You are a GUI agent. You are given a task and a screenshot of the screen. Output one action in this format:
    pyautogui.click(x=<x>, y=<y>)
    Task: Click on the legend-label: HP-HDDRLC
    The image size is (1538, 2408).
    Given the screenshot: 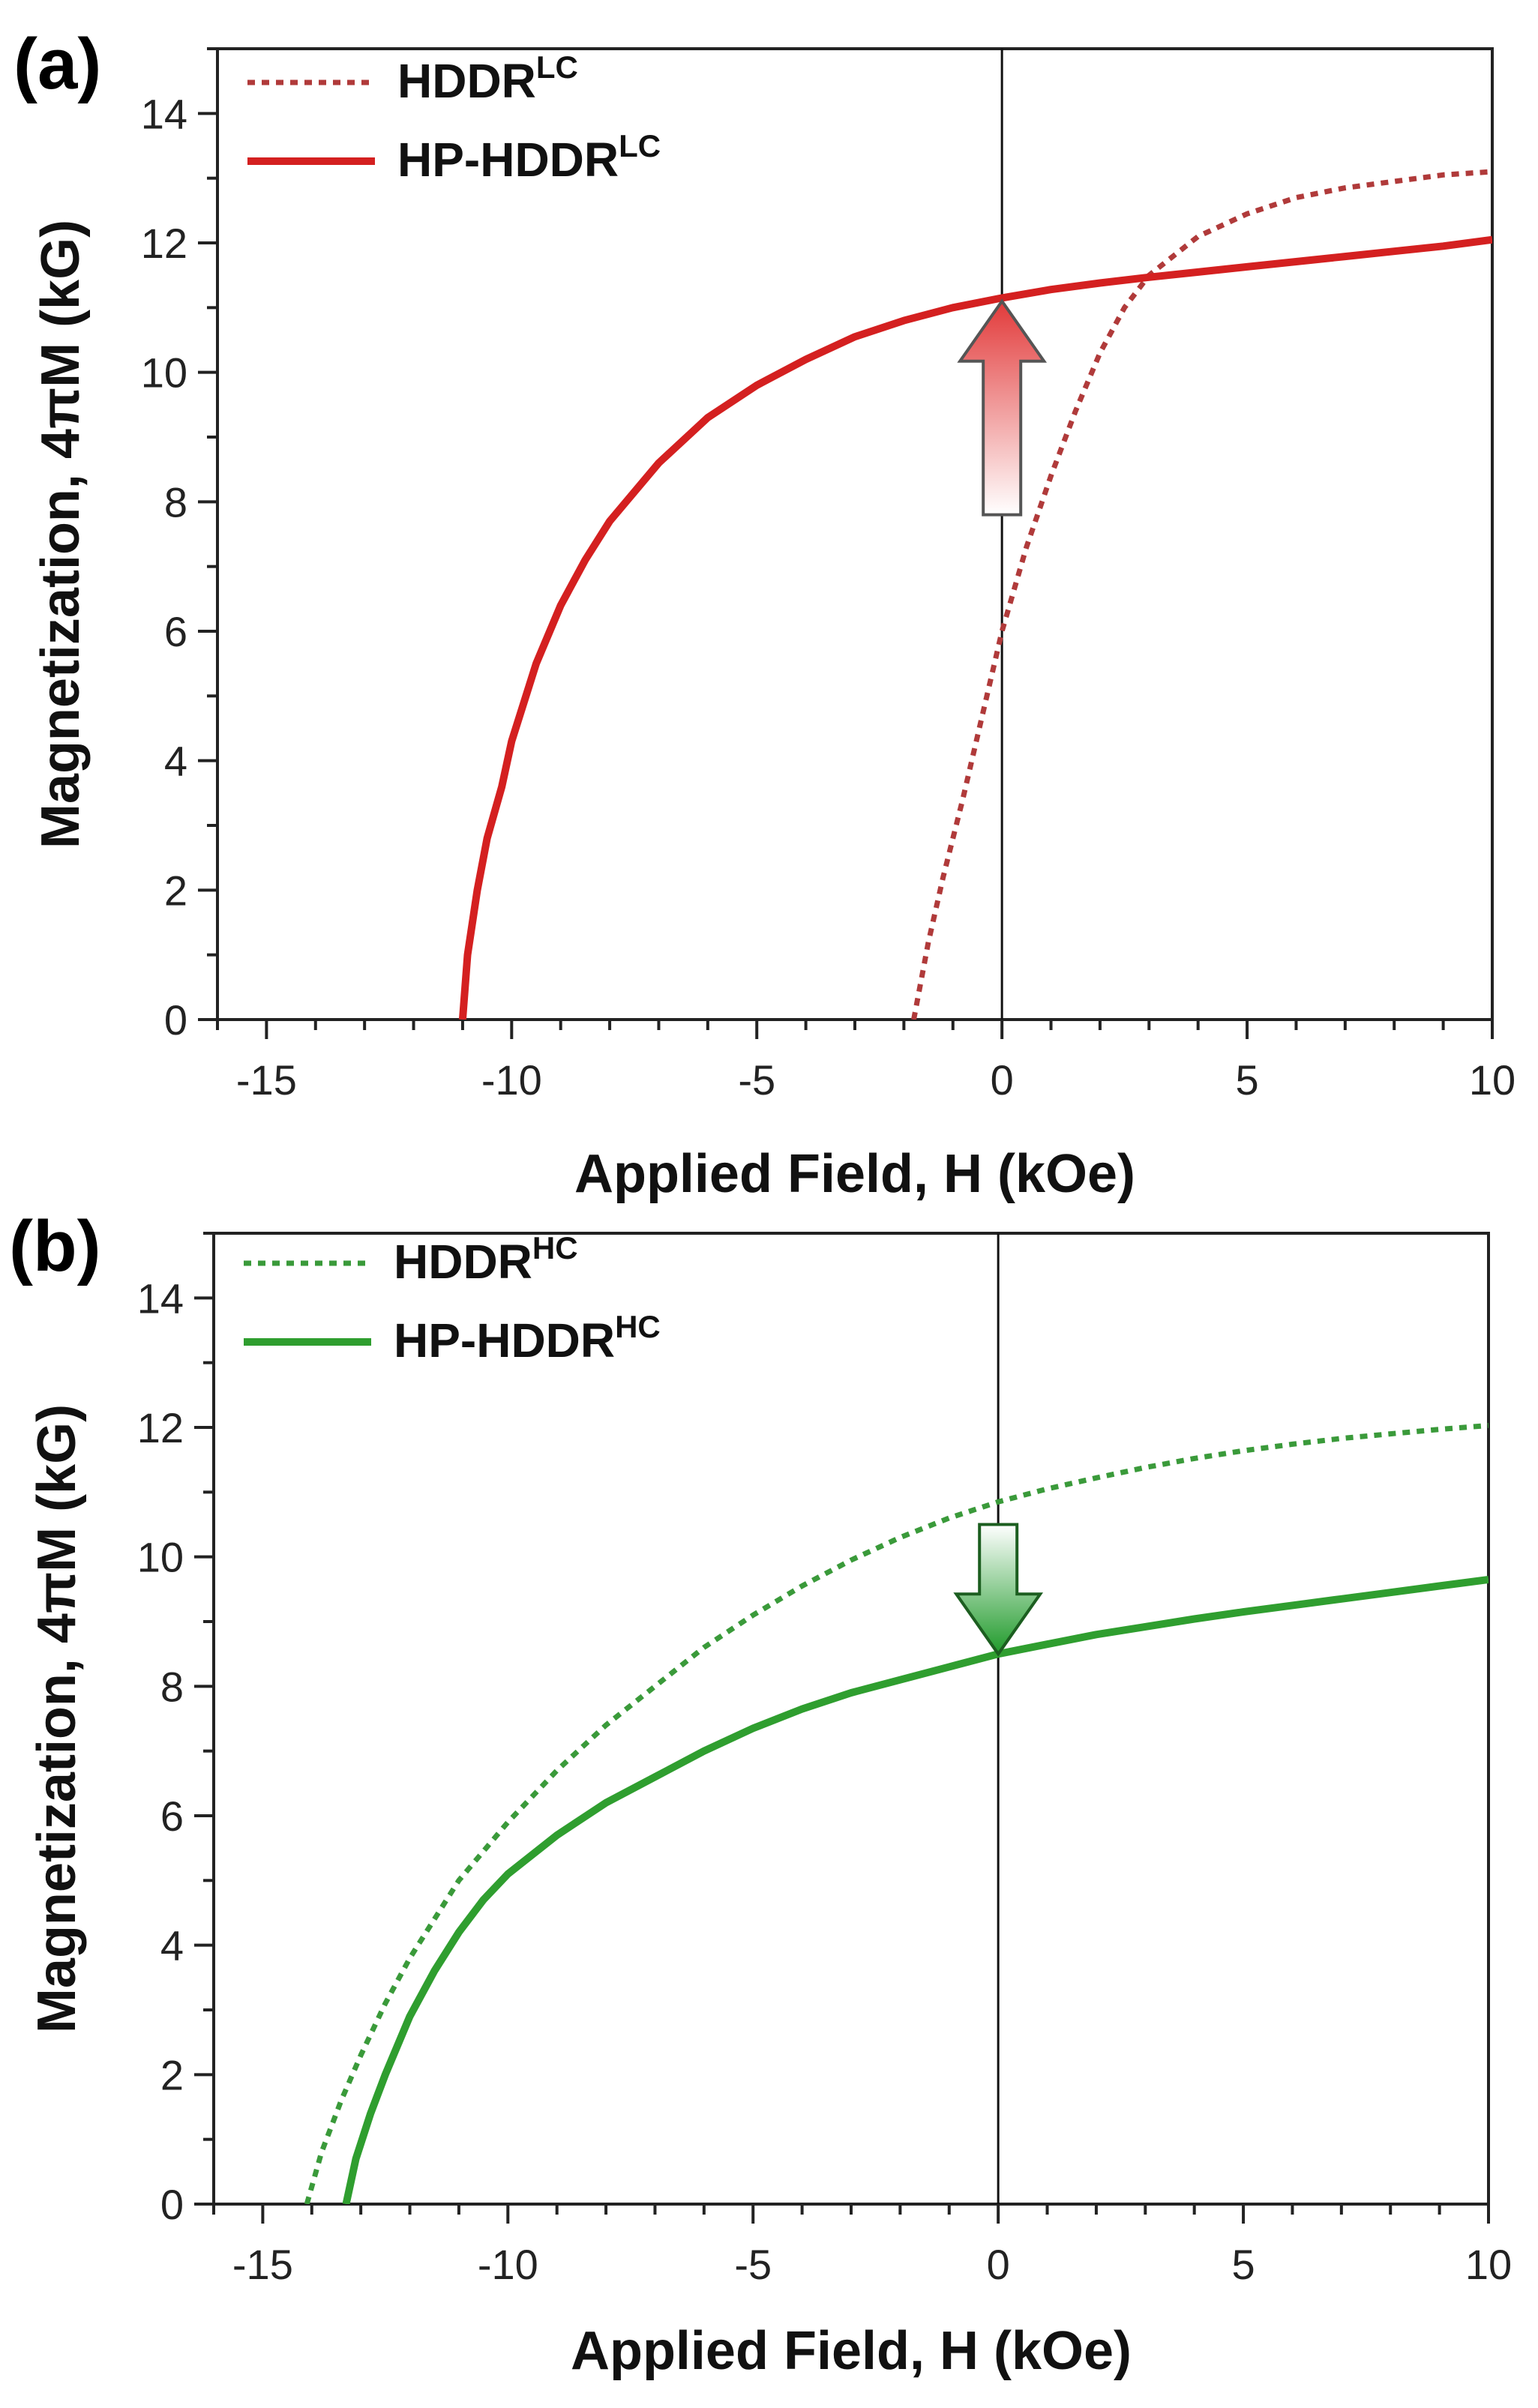 What is the action you would take?
    pyautogui.click(x=529, y=157)
    